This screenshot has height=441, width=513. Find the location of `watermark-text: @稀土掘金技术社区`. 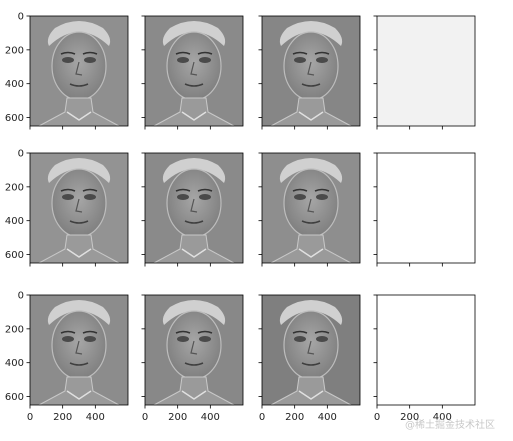

watermark-text: @稀土掘金技术社区 is located at coordinates (450, 424).